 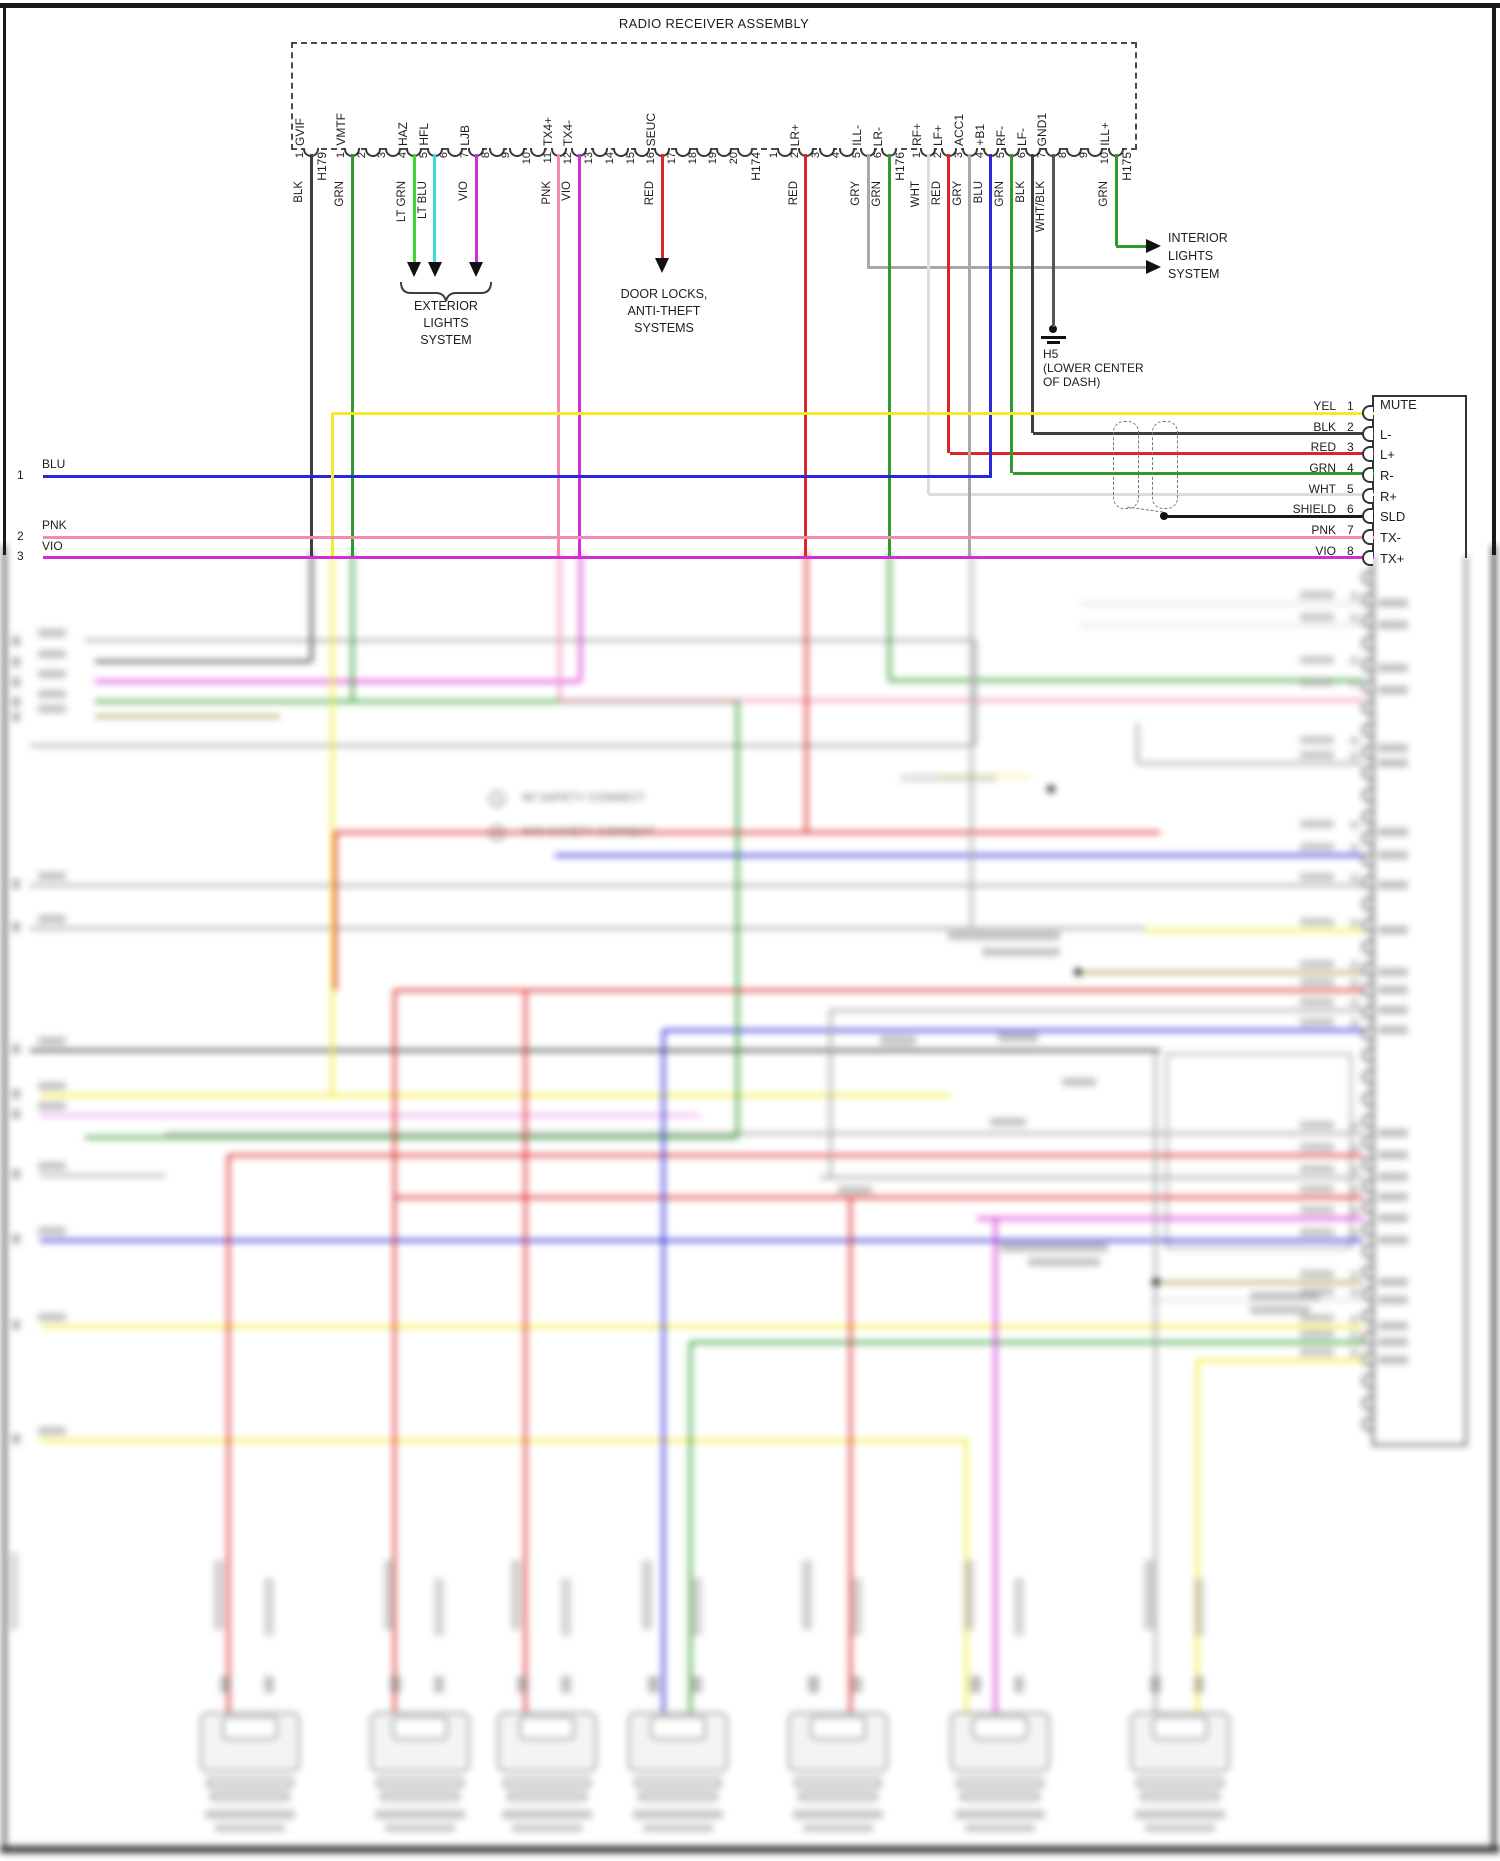 What do you see at coordinates (54, 464) in the screenshot?
I see `left-ref-1-color: BLU` at bounding box center [54, 464].